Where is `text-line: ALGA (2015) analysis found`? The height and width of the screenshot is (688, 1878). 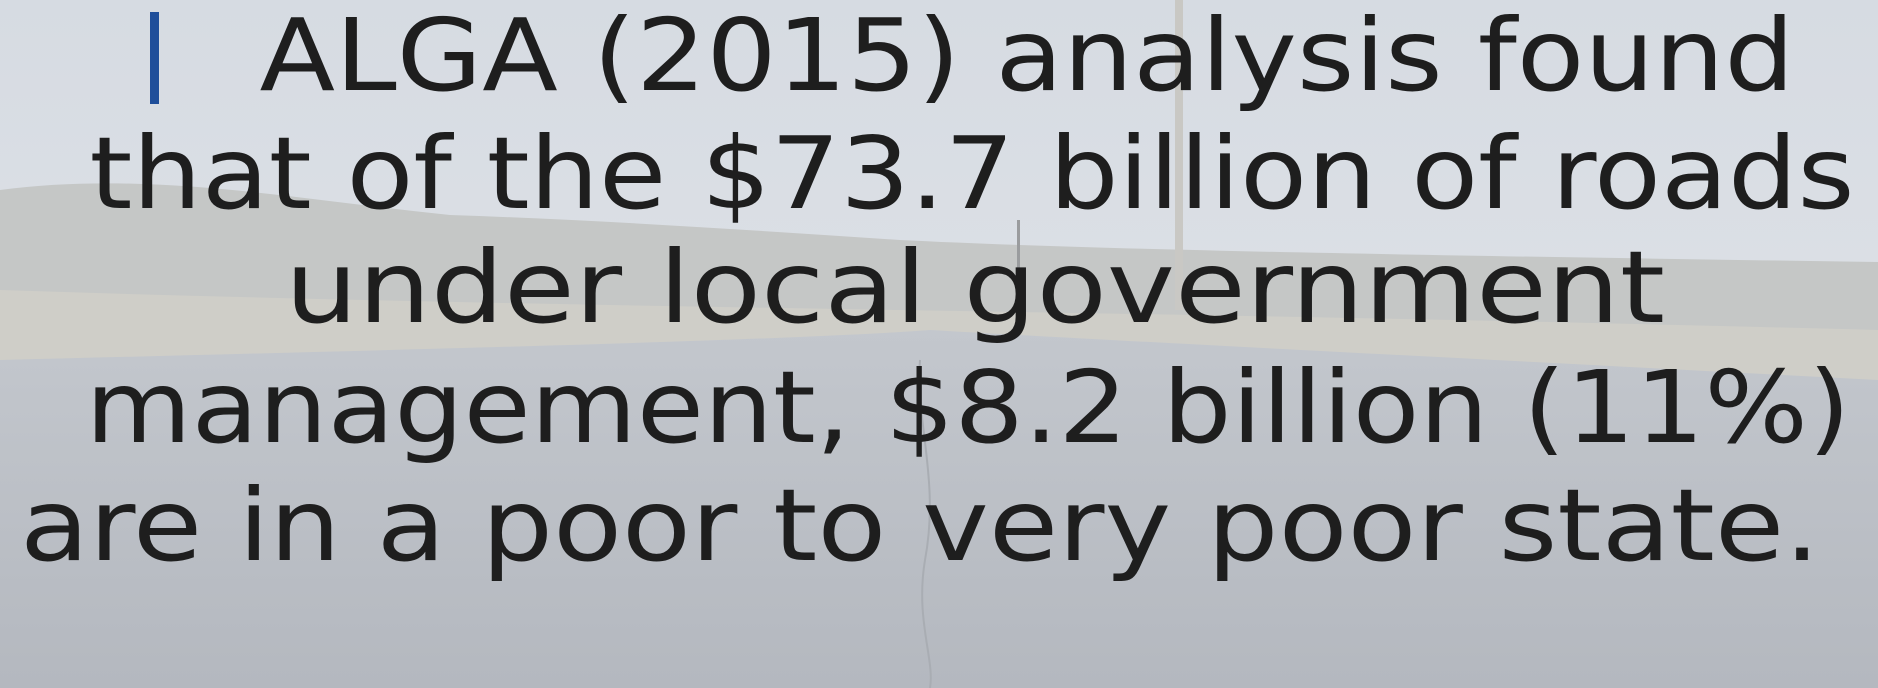 text-line: ALGA (2015) analysis found is located at coordinates (1027, 57).